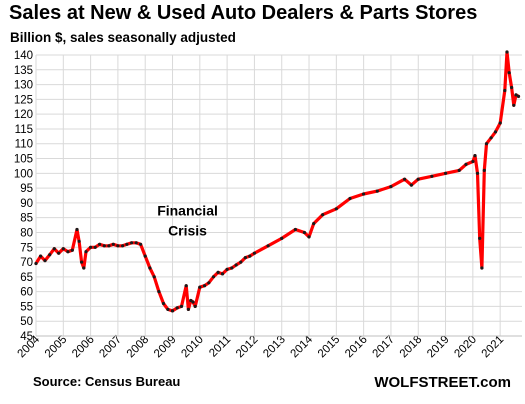  Describe the element at coordinates (247, 347) in the screenshot. I see `x-tick-label: 2012` at that location.